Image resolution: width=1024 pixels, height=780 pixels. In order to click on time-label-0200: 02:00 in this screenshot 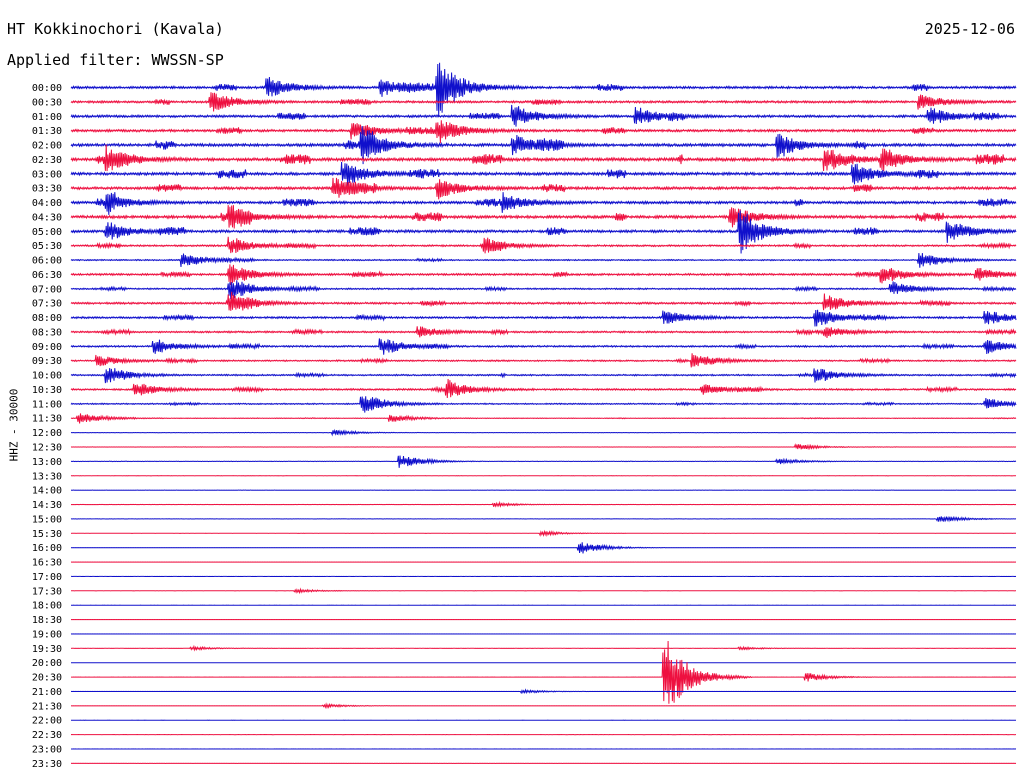, I will do `click(47, 146)`.